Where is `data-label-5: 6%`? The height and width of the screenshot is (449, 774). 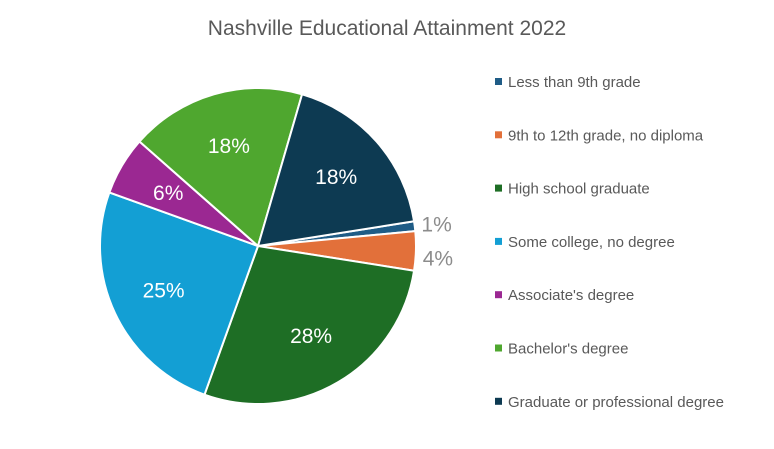 data-label-5: 6% is located at coordinates (168, 193).